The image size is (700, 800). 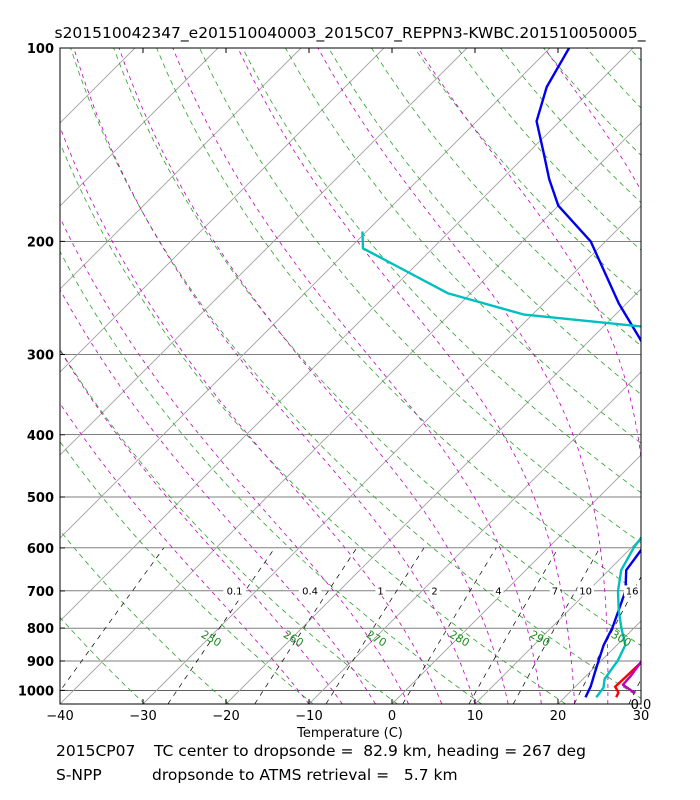 I want to click on x-tick-label: 0, so click(x=392, y=716).